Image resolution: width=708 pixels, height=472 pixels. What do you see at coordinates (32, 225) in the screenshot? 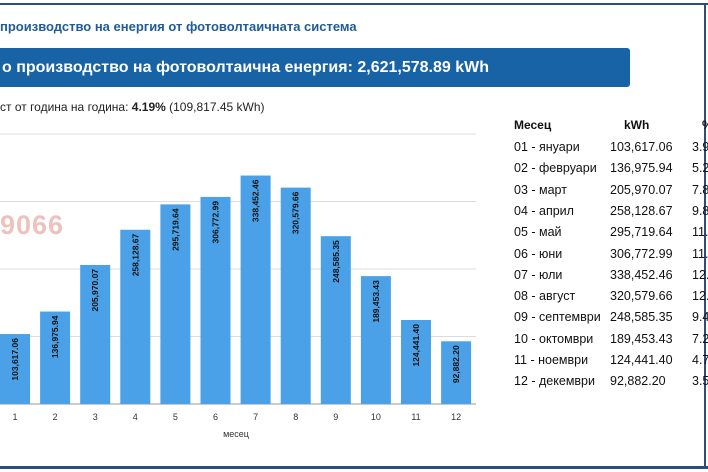
I see `watermark: 9066` at bounding box center [32, 225].